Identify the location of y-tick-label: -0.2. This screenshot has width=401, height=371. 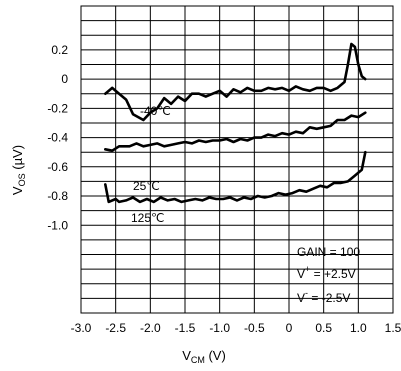
(57, 108).